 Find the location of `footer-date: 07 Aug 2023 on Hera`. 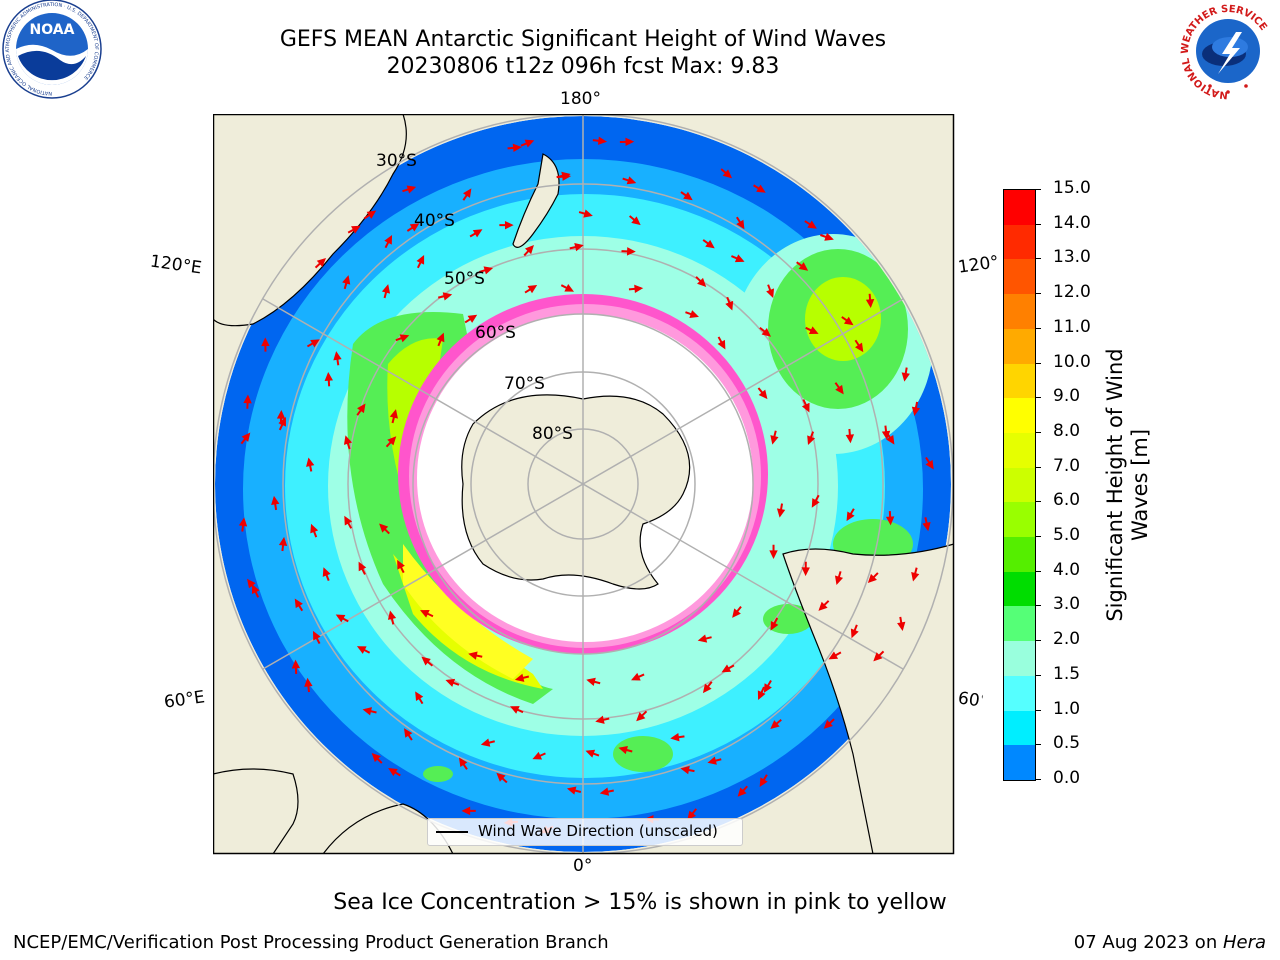

footer-date: 07 Aug 2023 on Hera is located at coordinates (1169, 942).